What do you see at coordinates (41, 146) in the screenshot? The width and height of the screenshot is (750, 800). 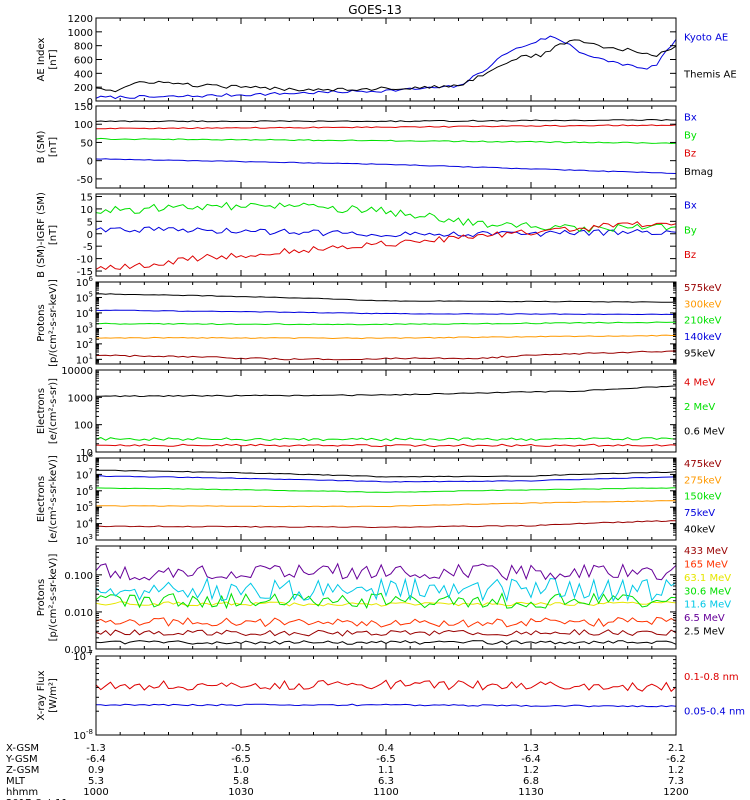 I see `y-axis-label: B (SM)` at bounding box center [41, 146].